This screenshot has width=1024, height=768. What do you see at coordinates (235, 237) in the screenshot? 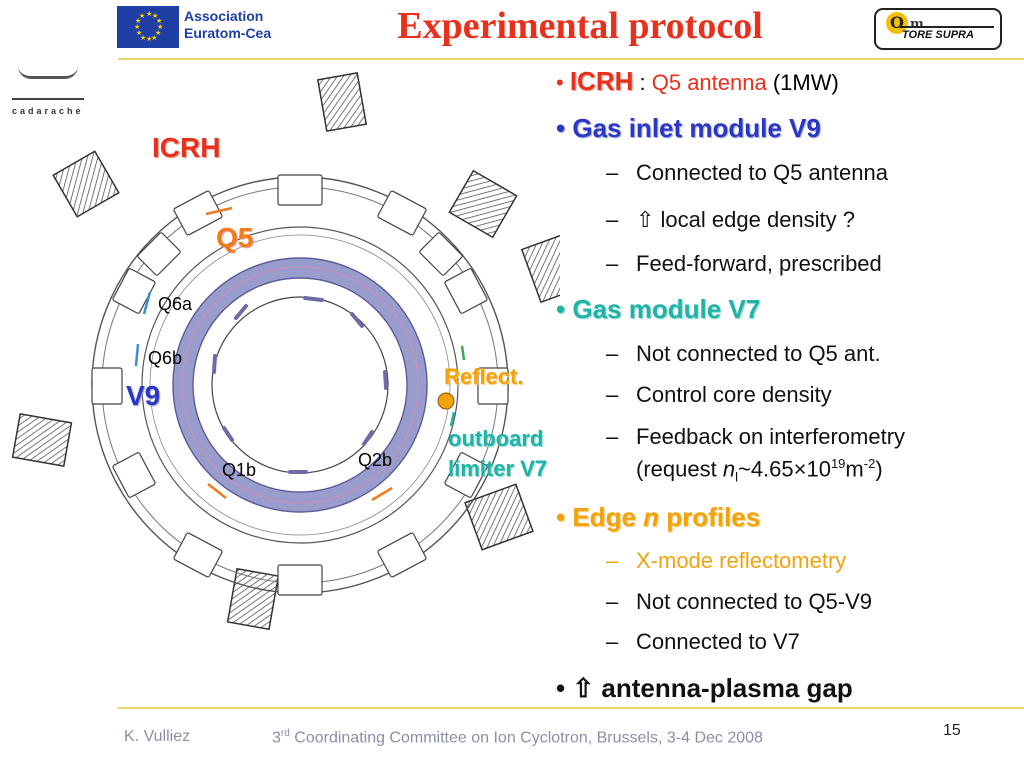
I see `q5-label: Q5` at bounding box center [235, 237].